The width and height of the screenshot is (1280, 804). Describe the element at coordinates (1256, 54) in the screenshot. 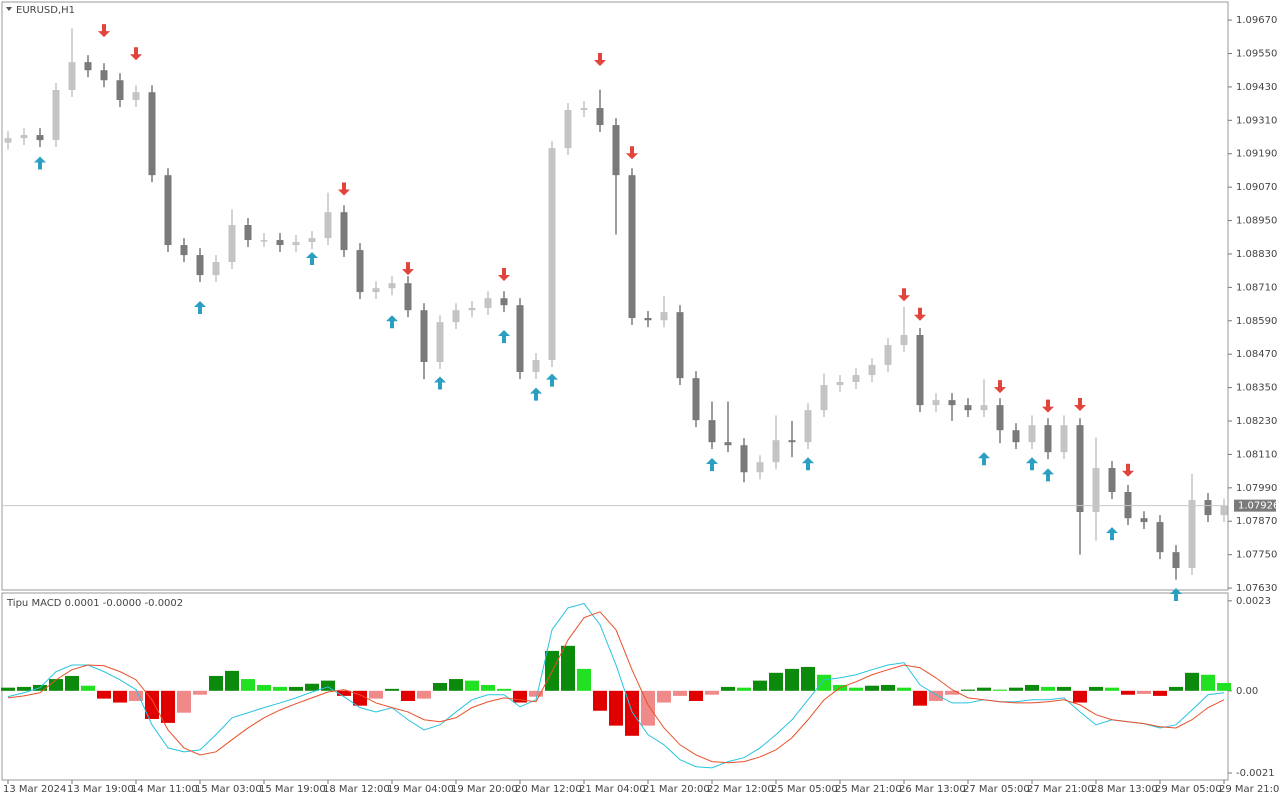

I see `y-tick-label: 1.09550` at that location.